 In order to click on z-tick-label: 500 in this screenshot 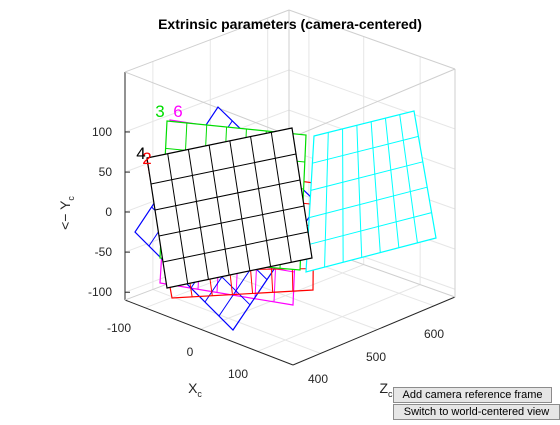, I will do `click(376, 357)`.